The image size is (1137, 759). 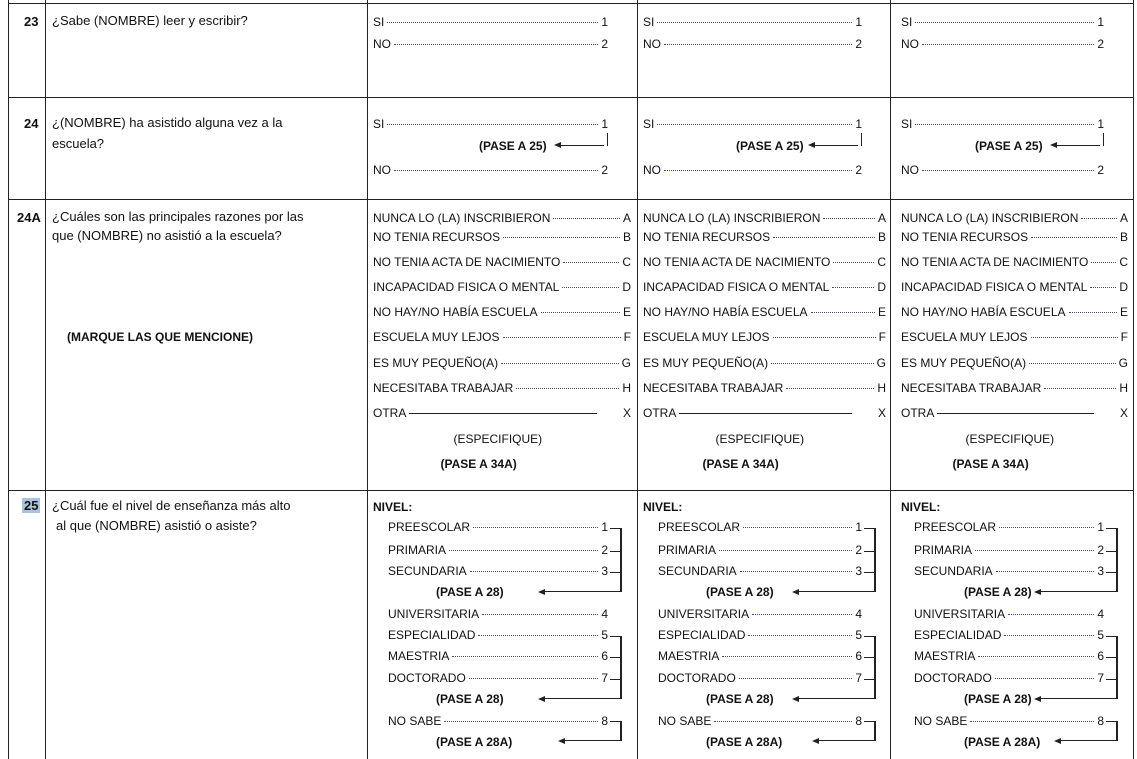 What do you see at coordinates (604, 614) in the screenshot?
I see `option-code: 4` at bounding box center [604, 614].